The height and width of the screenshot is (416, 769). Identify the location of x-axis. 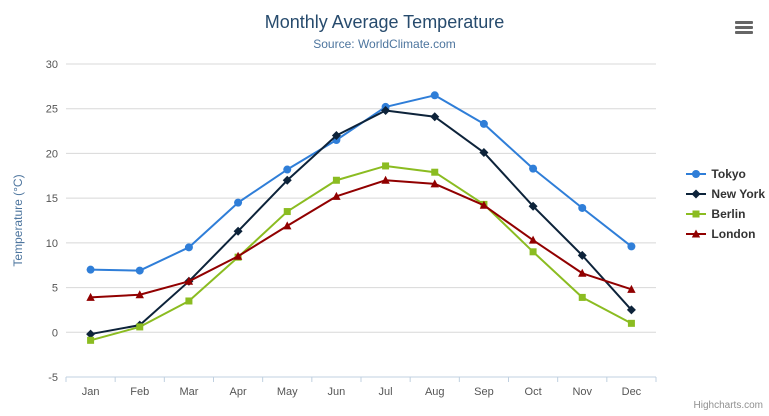
(361, 379).